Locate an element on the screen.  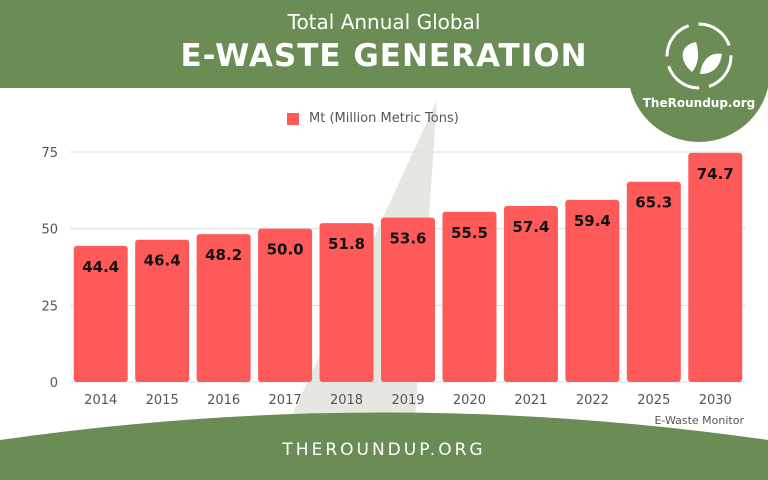
y-tick-label: 25 is located at coordinates (49, 306).